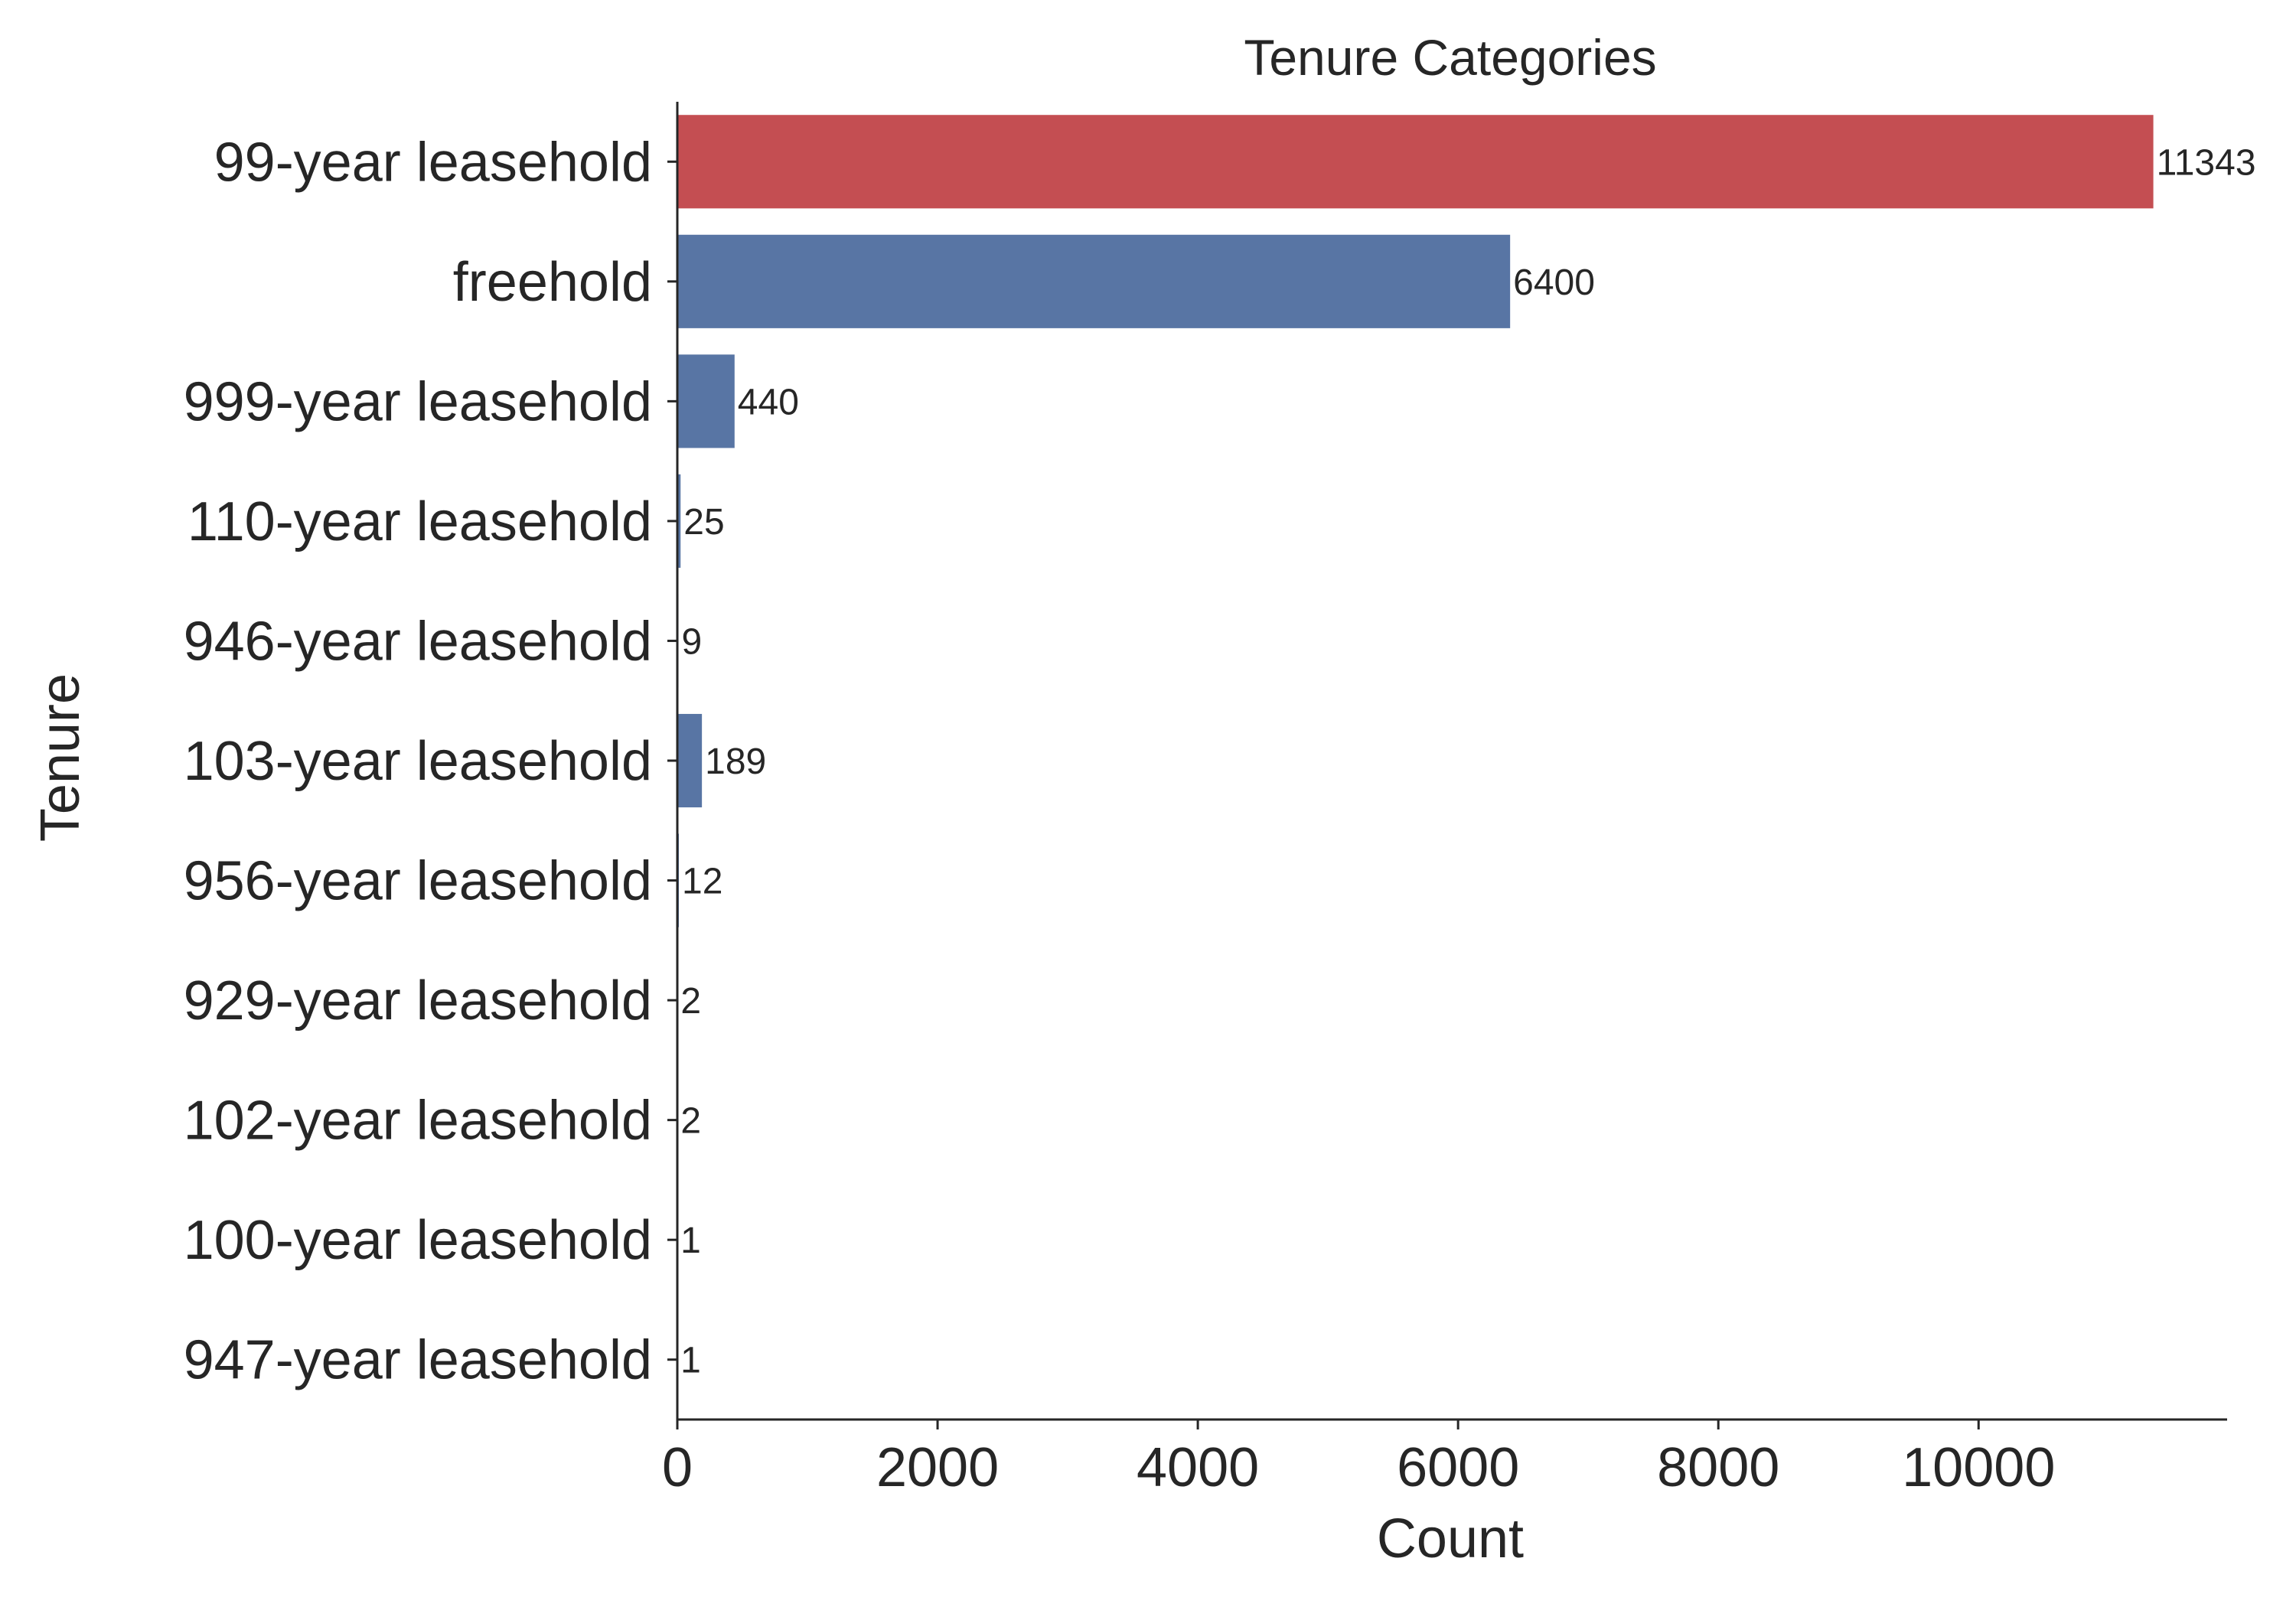 Image resolution: width=2296 pixels, height=1607 pixels. I want to click on category-label: 102-year leasehold, so click(418, 1121).